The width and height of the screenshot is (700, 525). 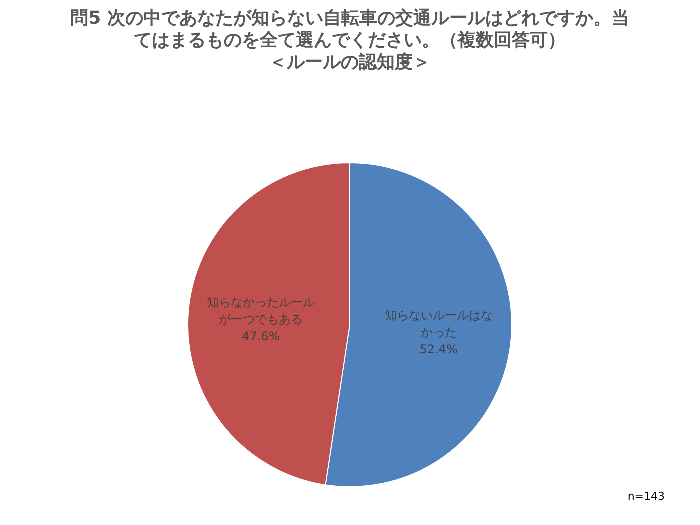 I want to click on chart-subtitle: ＜ルールの認知度＞, so click(x=350, y=63).